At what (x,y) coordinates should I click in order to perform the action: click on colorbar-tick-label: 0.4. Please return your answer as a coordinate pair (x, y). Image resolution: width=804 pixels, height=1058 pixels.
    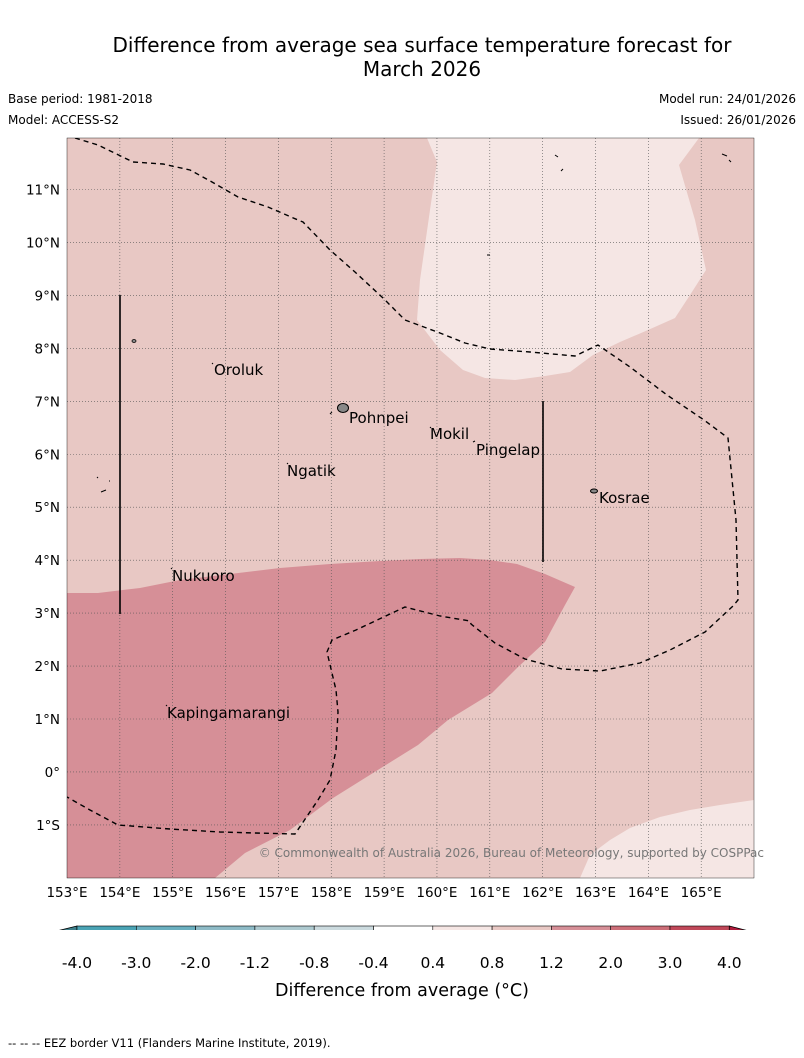
    Looking at the image, I should click on (433, 963).